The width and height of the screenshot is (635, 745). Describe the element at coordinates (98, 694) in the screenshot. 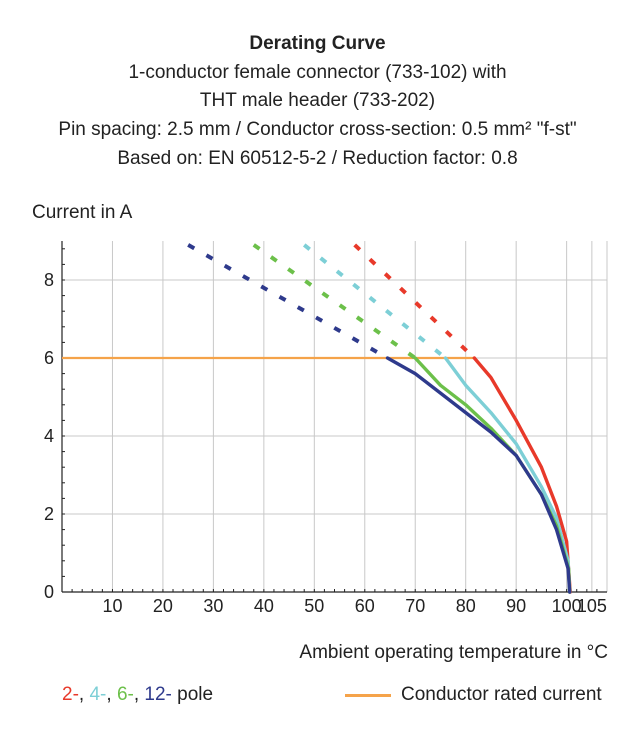

I see `pole-legend-part: 4-` at that location.